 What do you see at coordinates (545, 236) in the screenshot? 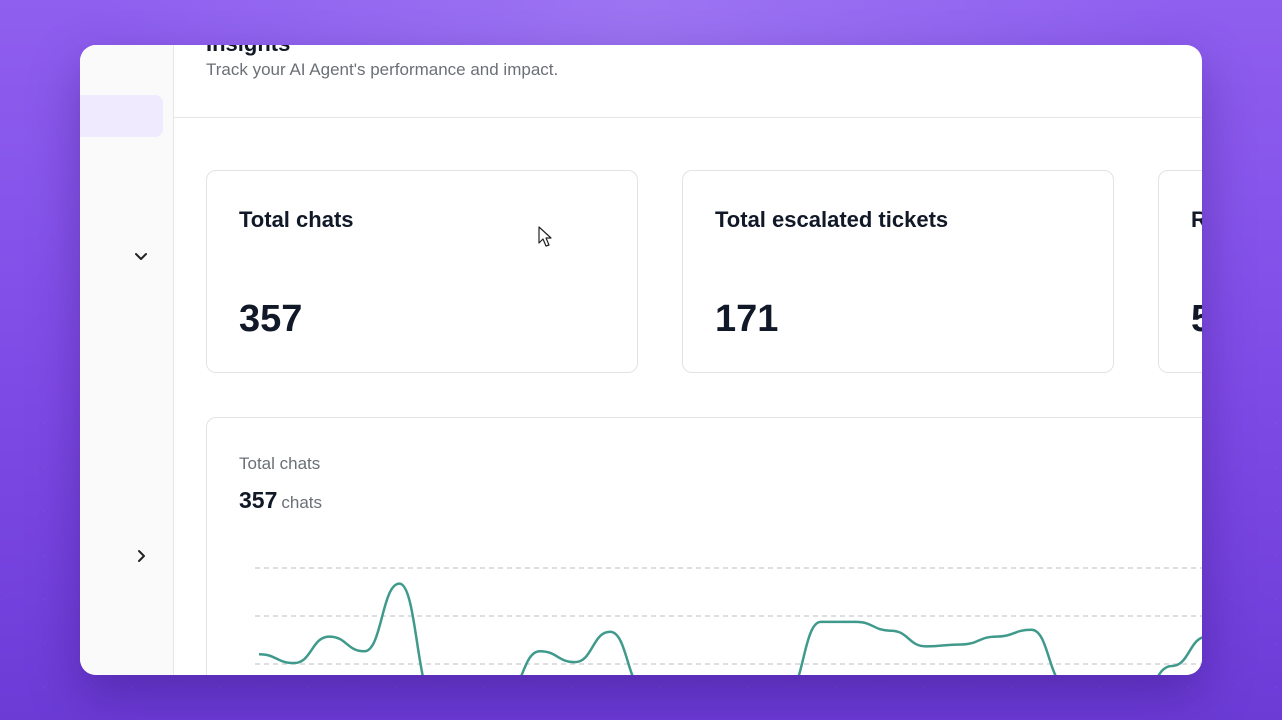
I see `mouse-cursor-icon` at bounding box center [545, 236].